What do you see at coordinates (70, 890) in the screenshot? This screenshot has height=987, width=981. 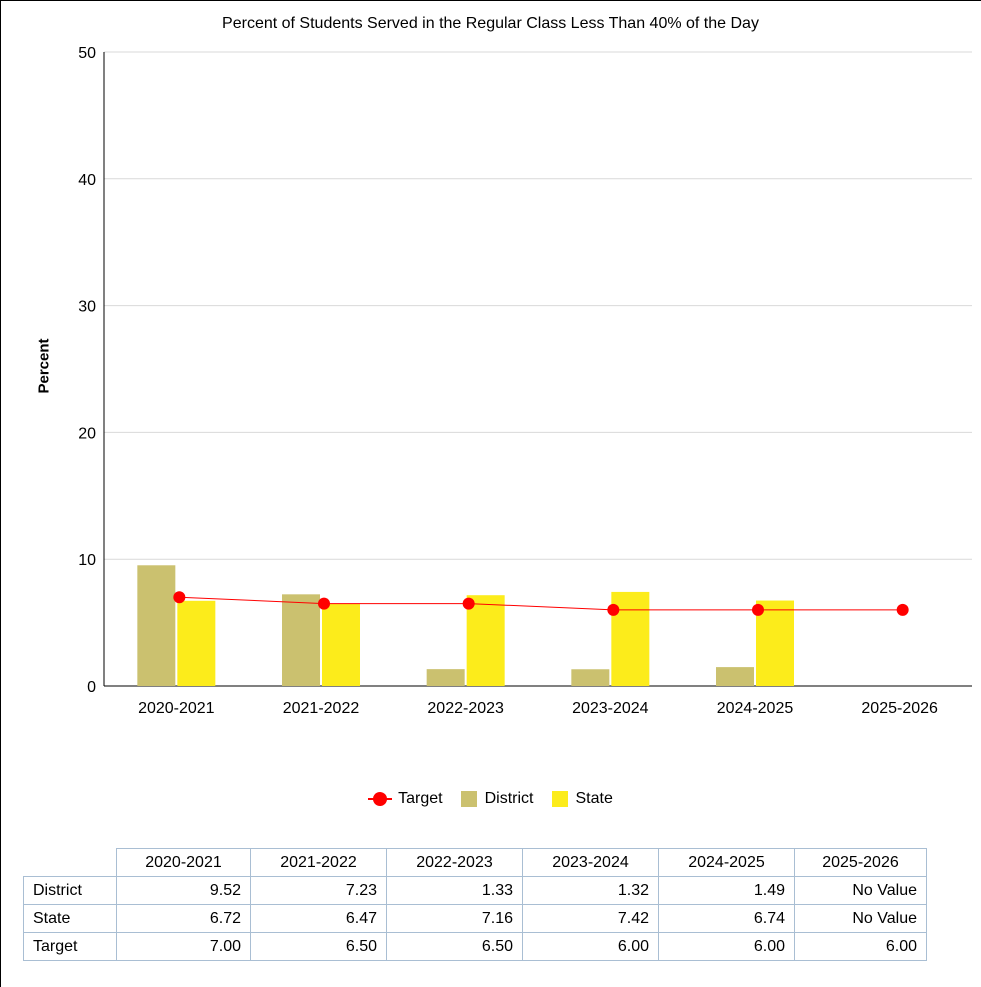 I see `table-row-label: District` at bounding box center [70, 890].